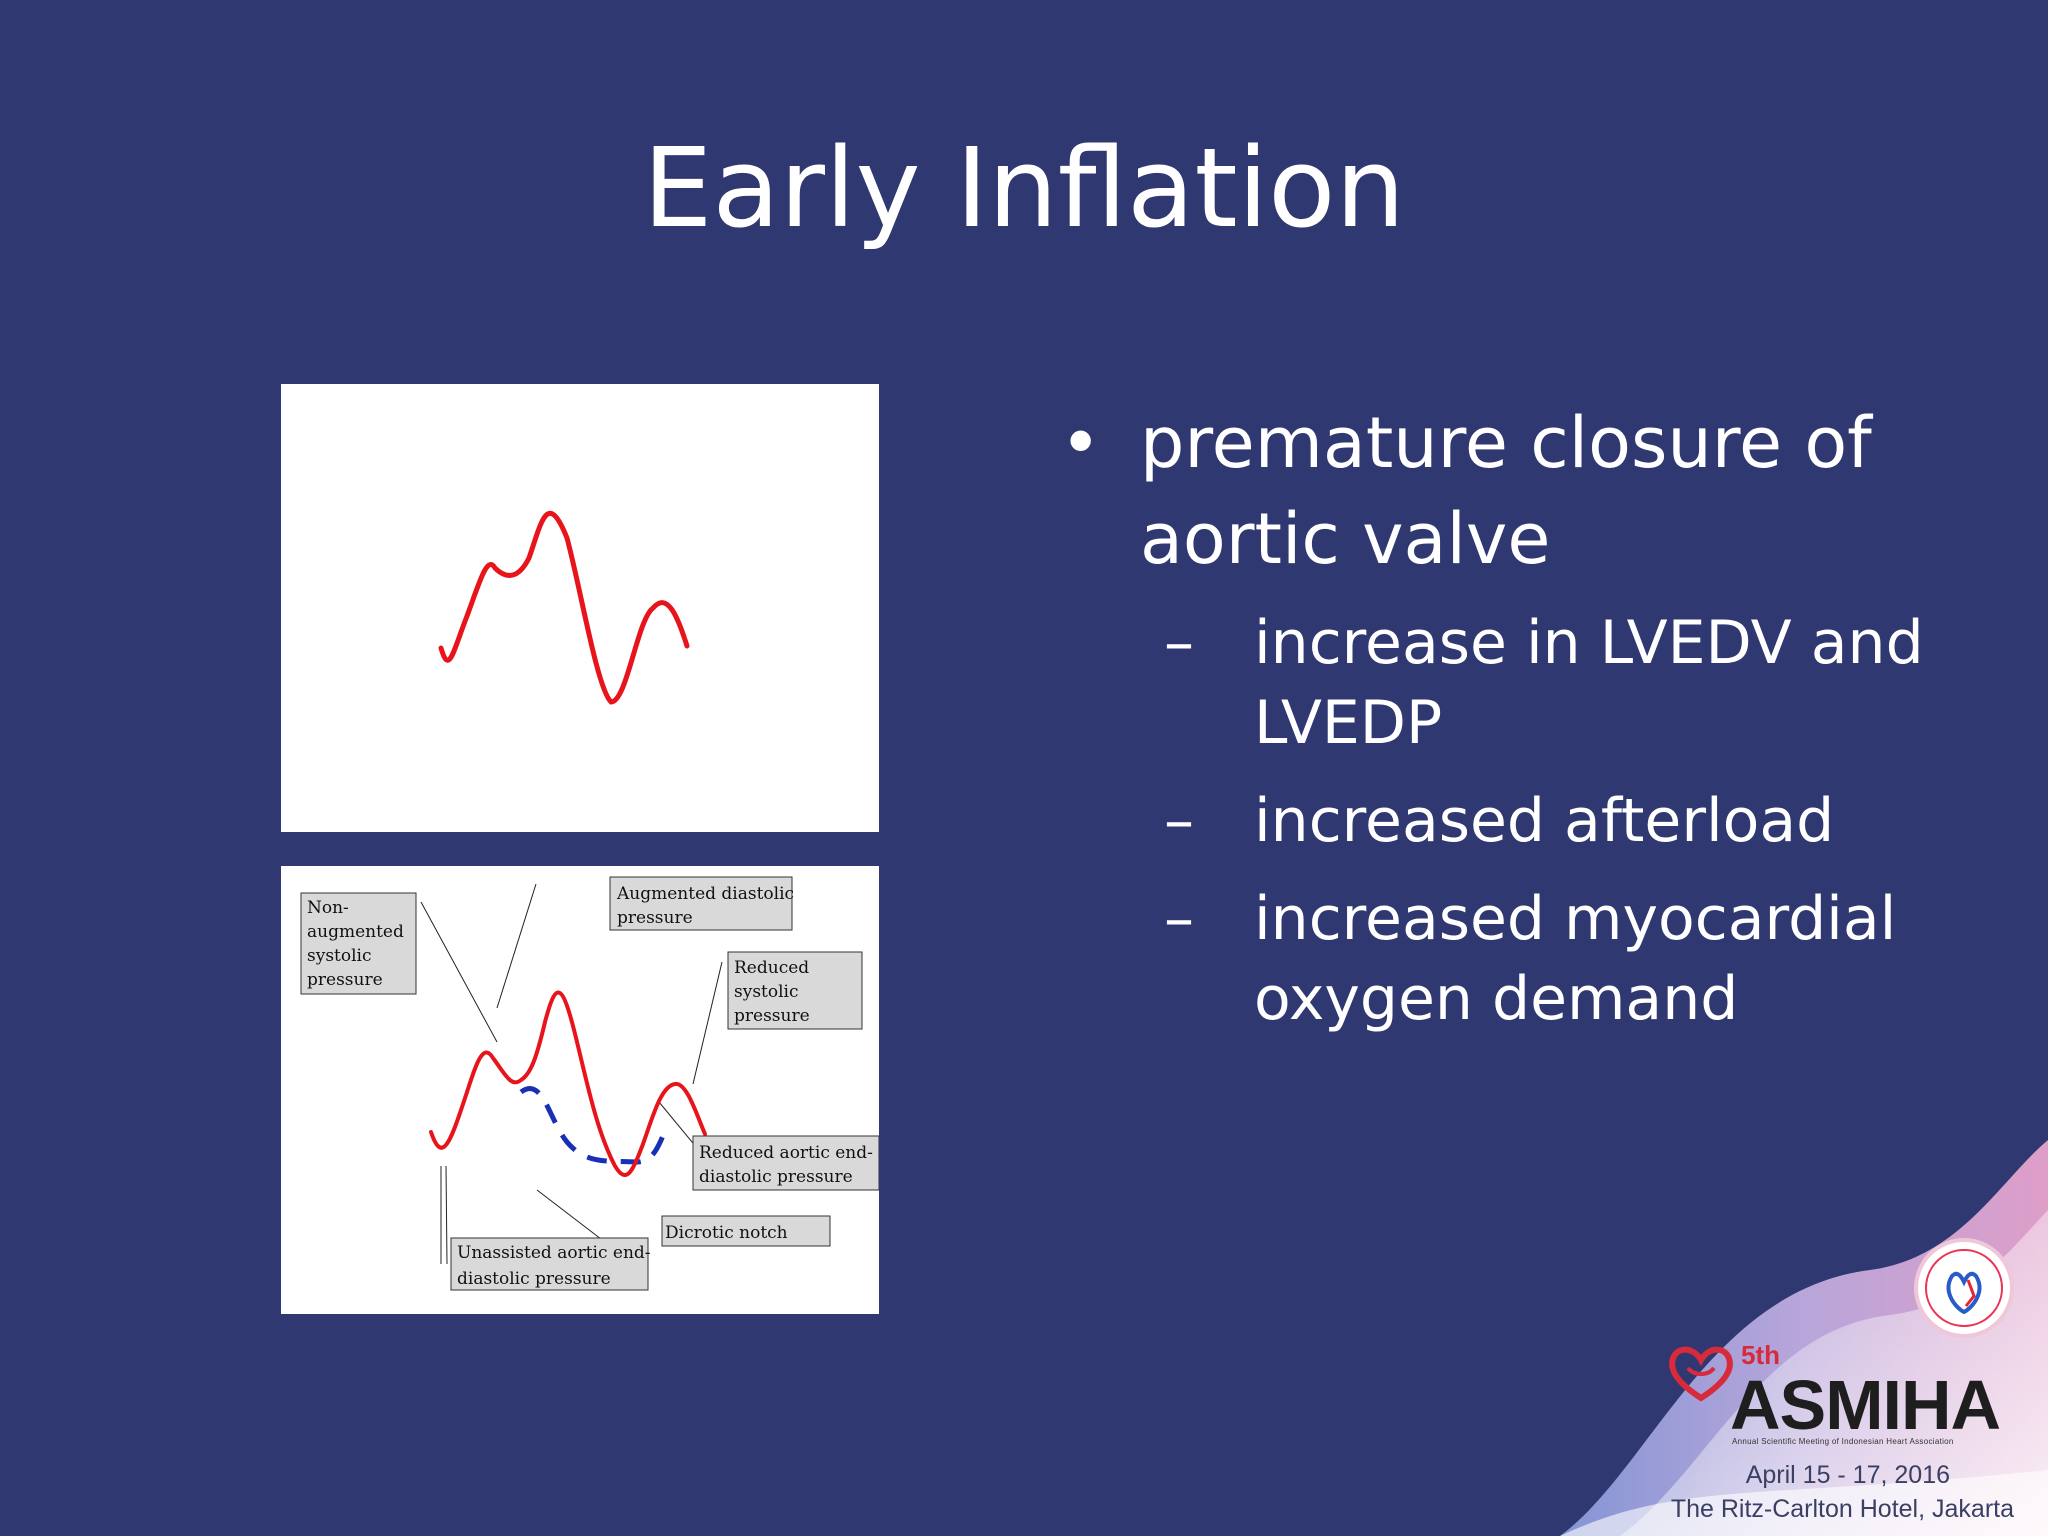  What do you see at coordinates (726, 1233) in the screenshot?
I see `label-text: Dicrotic notch` at bounding box center [726, 1233].